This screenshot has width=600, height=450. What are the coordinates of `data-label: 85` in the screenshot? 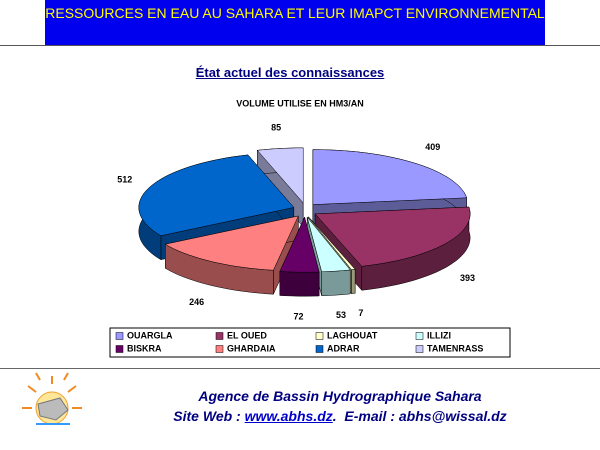 It's located at (276, 127).